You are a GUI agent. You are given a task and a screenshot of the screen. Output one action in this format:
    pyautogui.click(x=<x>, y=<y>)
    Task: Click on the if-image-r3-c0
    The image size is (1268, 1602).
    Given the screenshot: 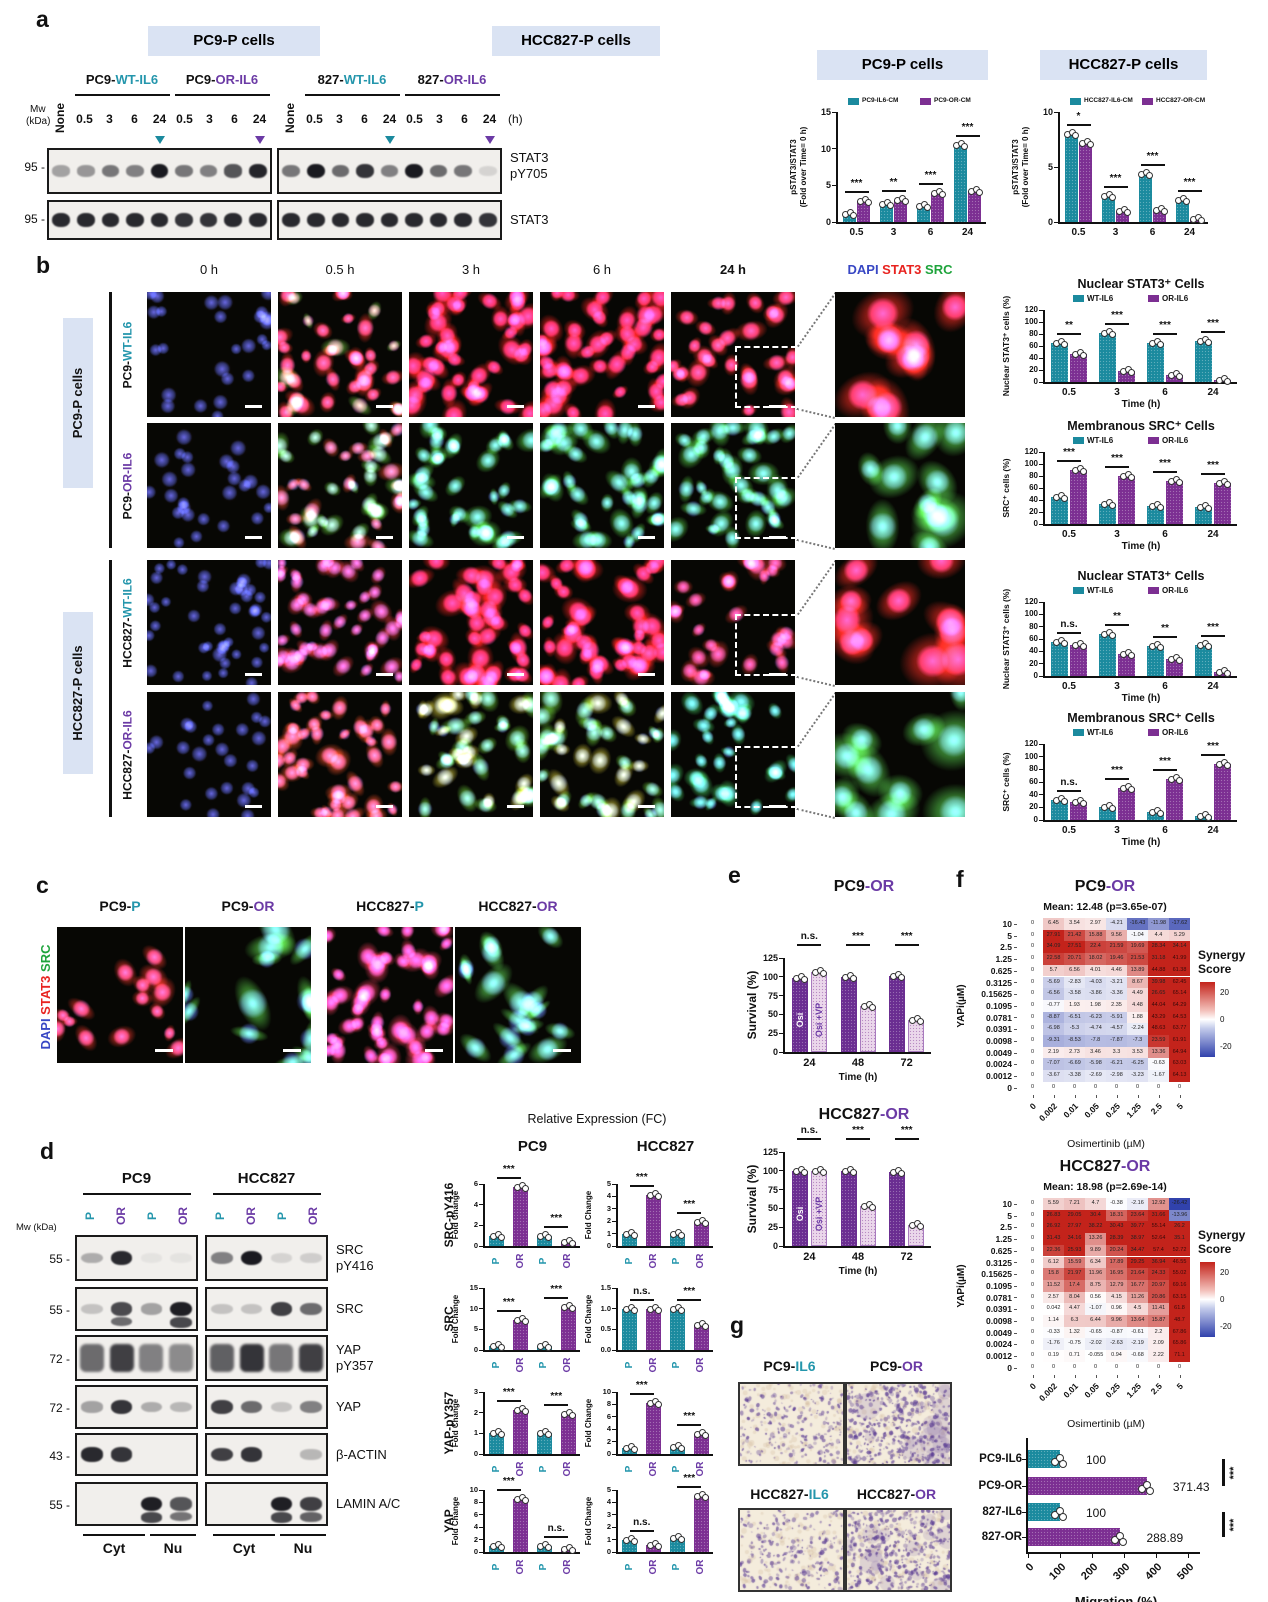 What is the action you would take?
    pyautogui.click(x=209, y=754)
    